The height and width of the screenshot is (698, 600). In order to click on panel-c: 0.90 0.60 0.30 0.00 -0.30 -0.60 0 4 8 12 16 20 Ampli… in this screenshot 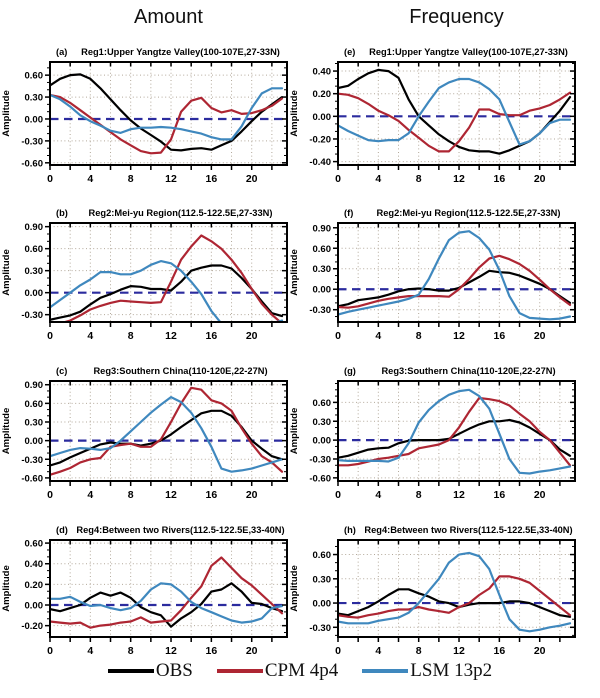, I will do `click(144, 433)`.